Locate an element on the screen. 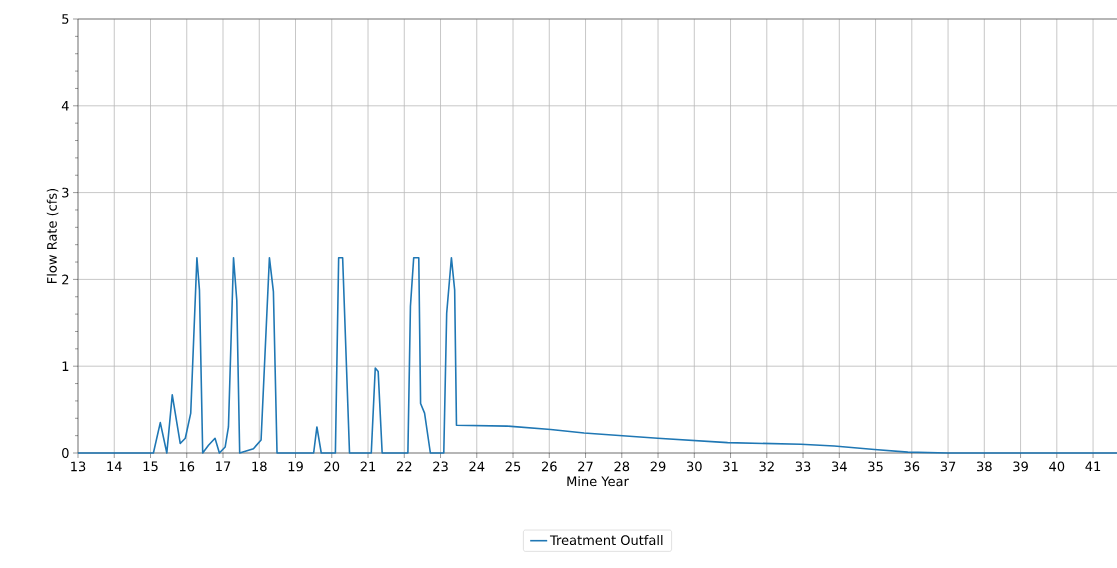 This screenshot has height=568, width=1117. x-tick-label: 18 is located at coordinates (259, 466).